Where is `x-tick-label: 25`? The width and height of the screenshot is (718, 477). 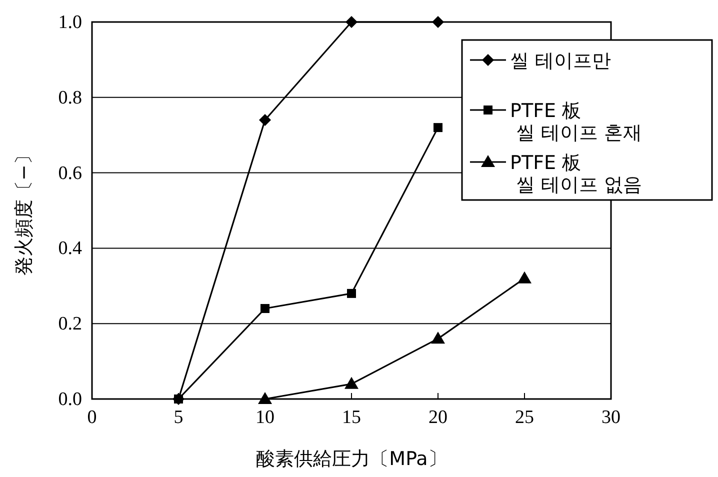
x-tick-label: 25 is located at coordinates (524, 417).